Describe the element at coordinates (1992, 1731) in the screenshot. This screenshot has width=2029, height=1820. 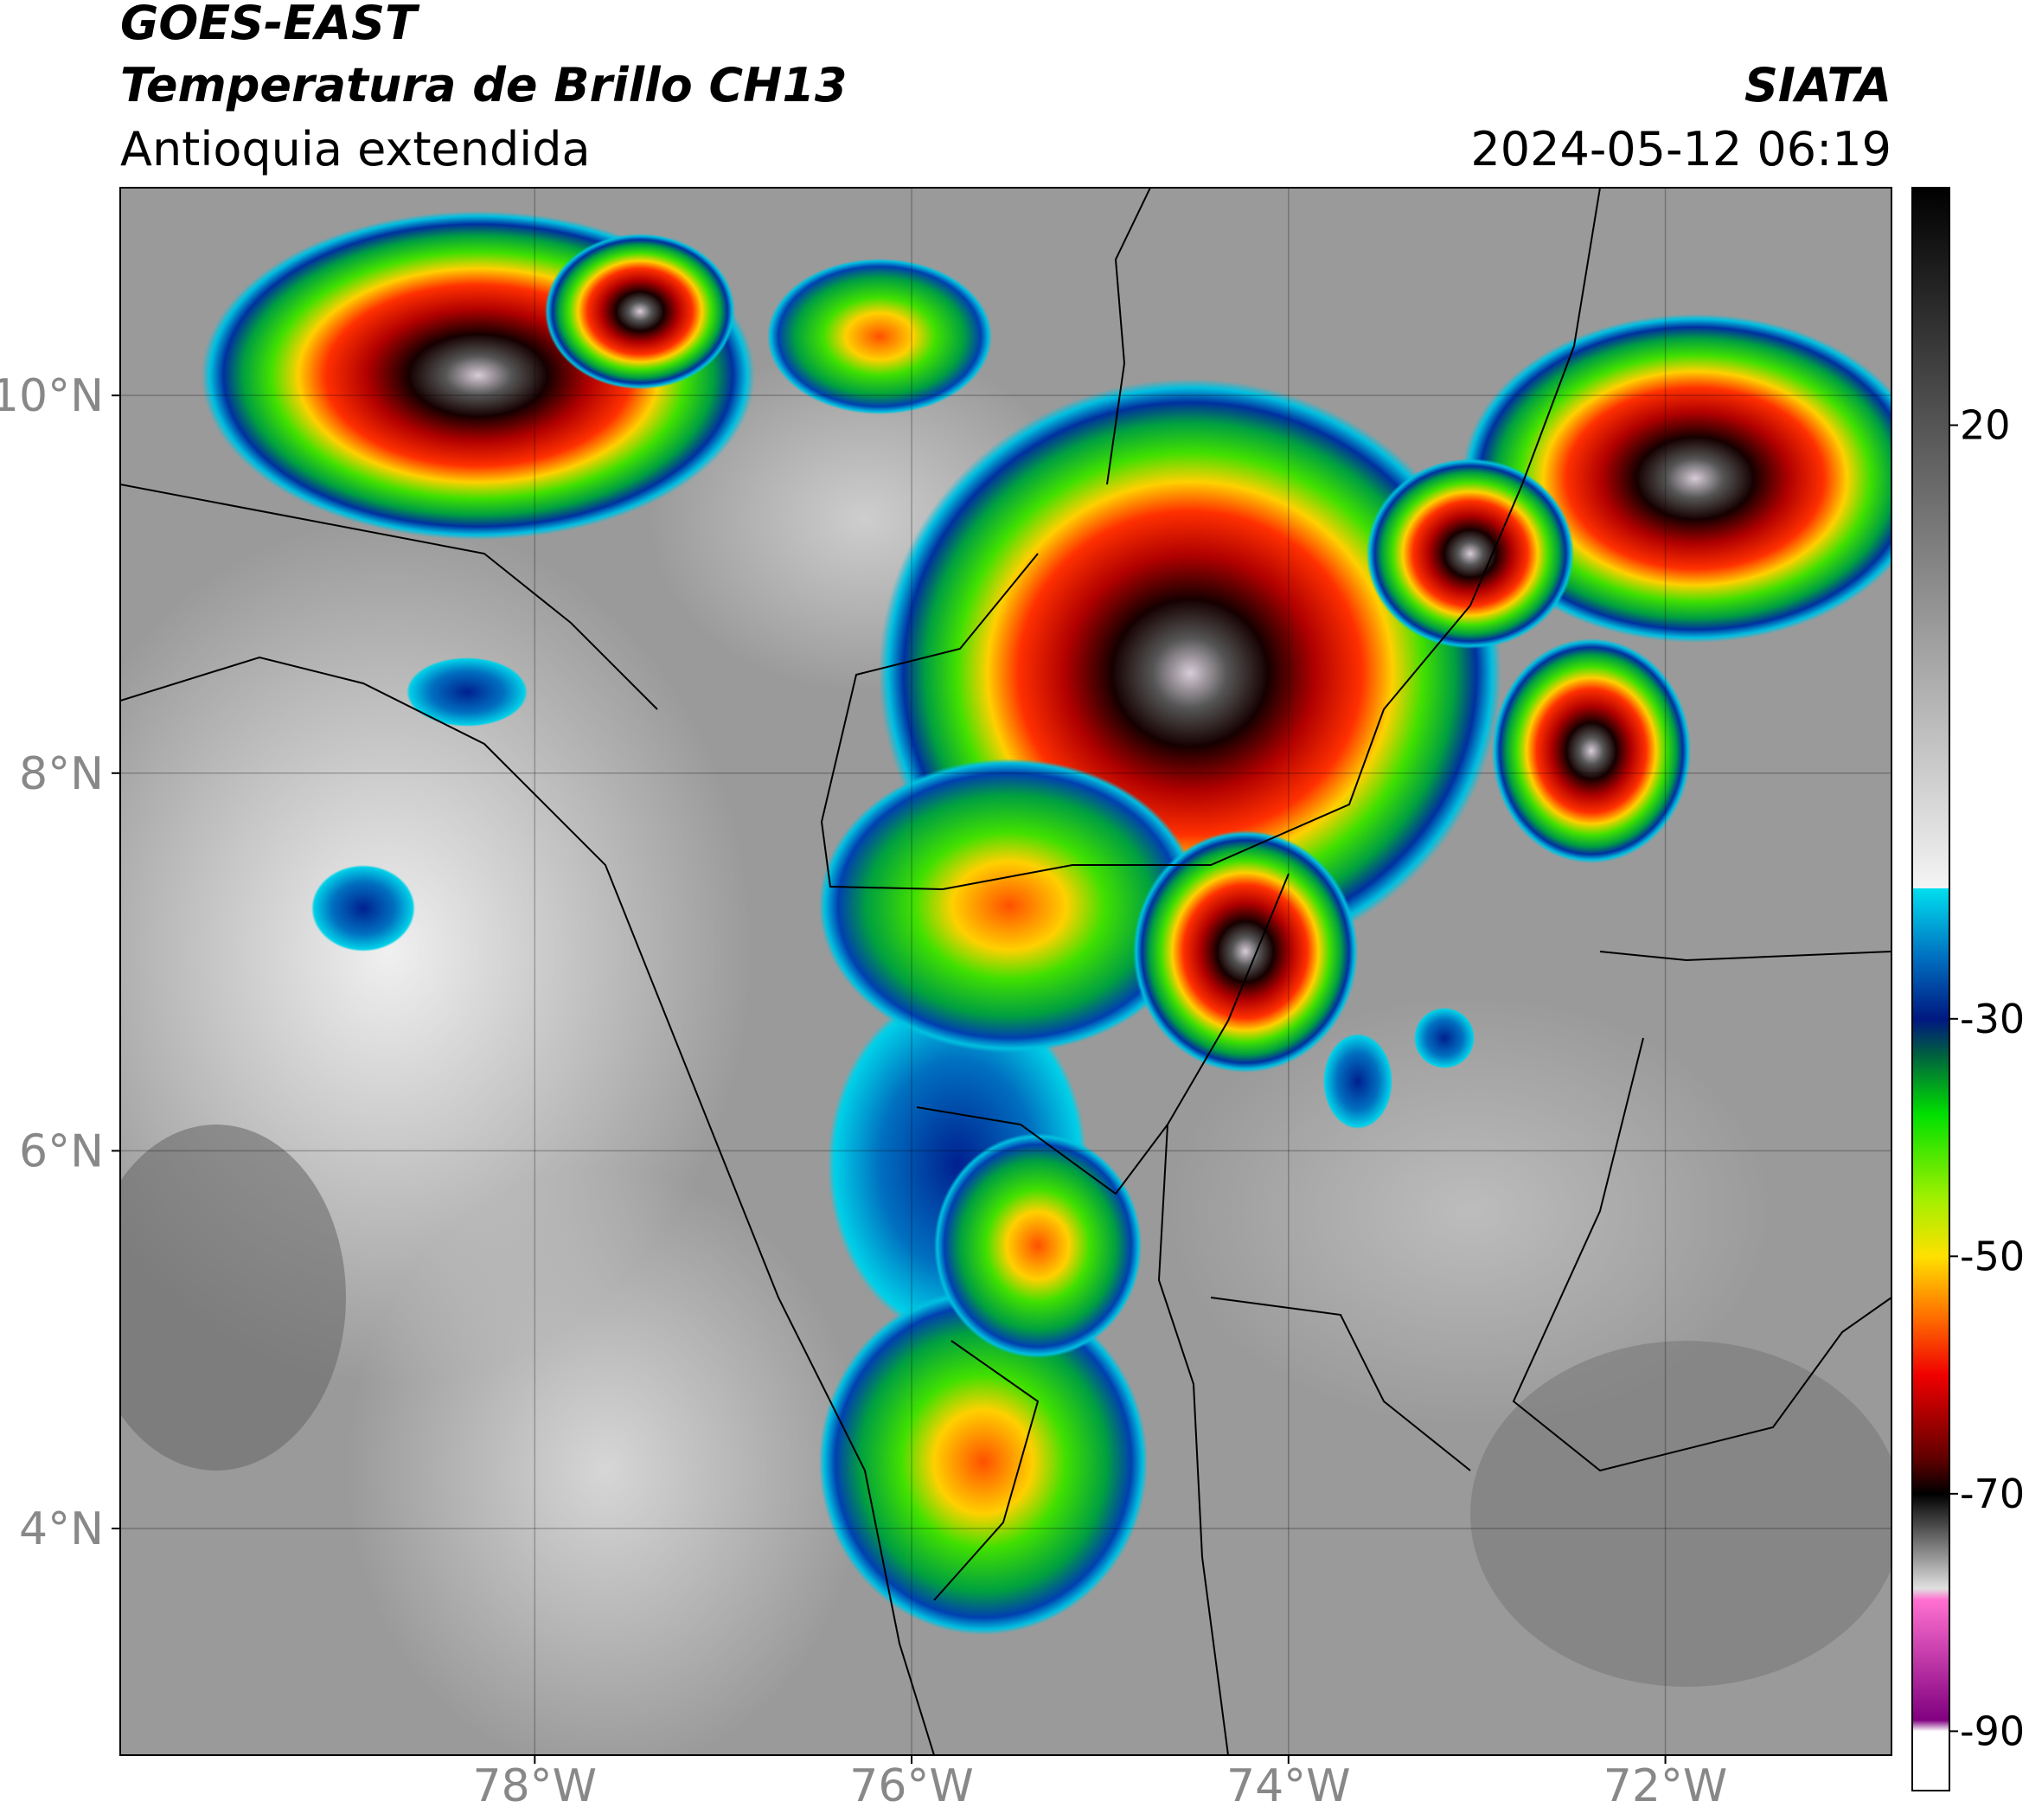
I see `colorbar-tick-label: -90` at that location.